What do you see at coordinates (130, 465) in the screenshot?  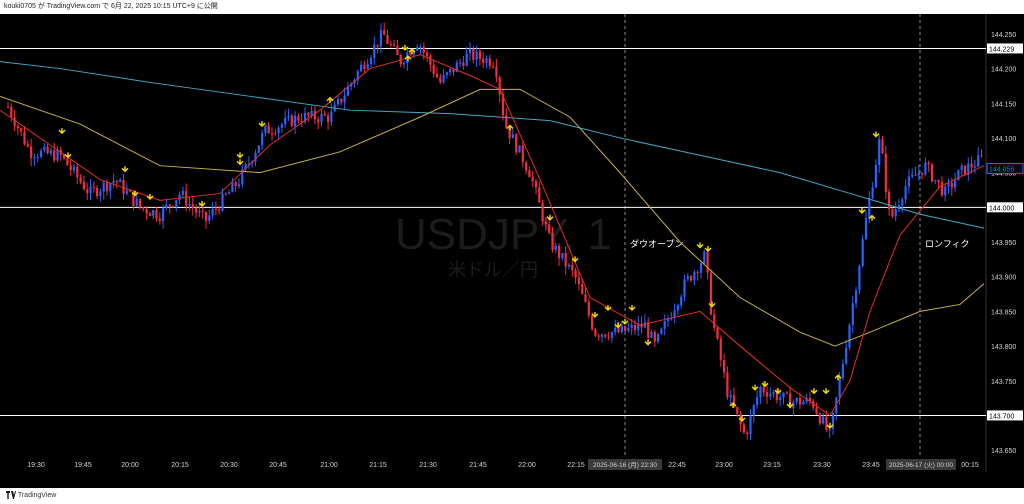 I see `x-tick-label: 20:00` at bounding box center [130, 465].